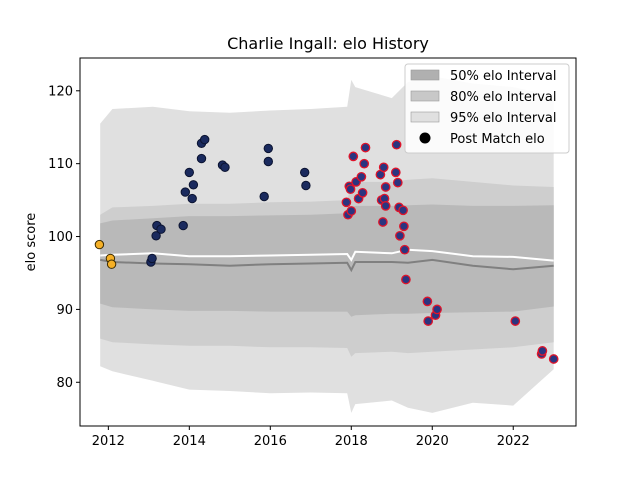 This screenshot has width=640, height=480. Describe the element at coordinates (328, 43) in the screenshot. I see `chart-title: Charlie Ingall: elo History` at that location.